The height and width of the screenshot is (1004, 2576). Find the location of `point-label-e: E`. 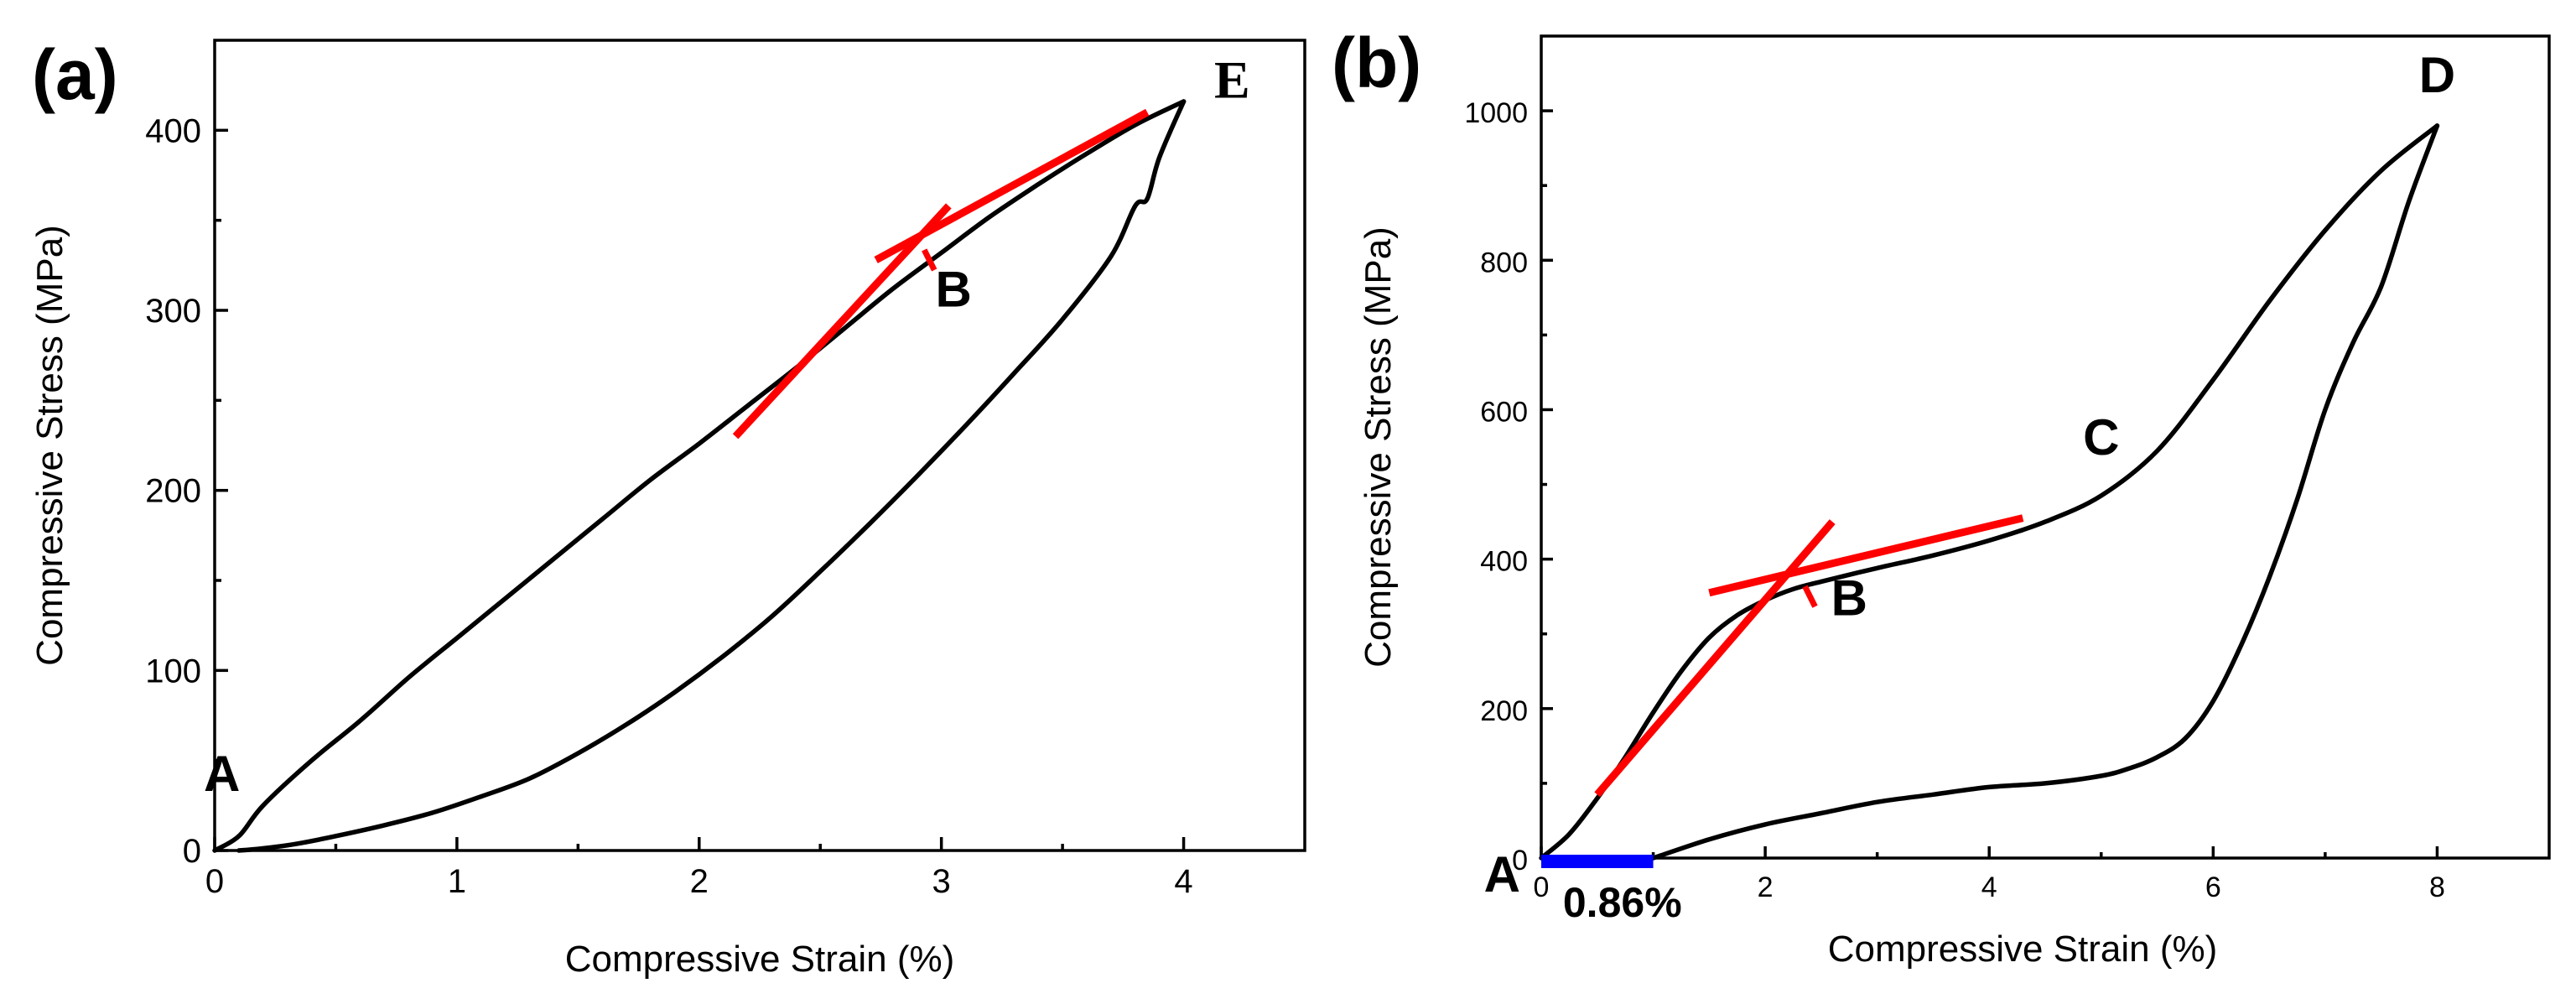

point-label-e: E is located at coordinates (1232, 80).